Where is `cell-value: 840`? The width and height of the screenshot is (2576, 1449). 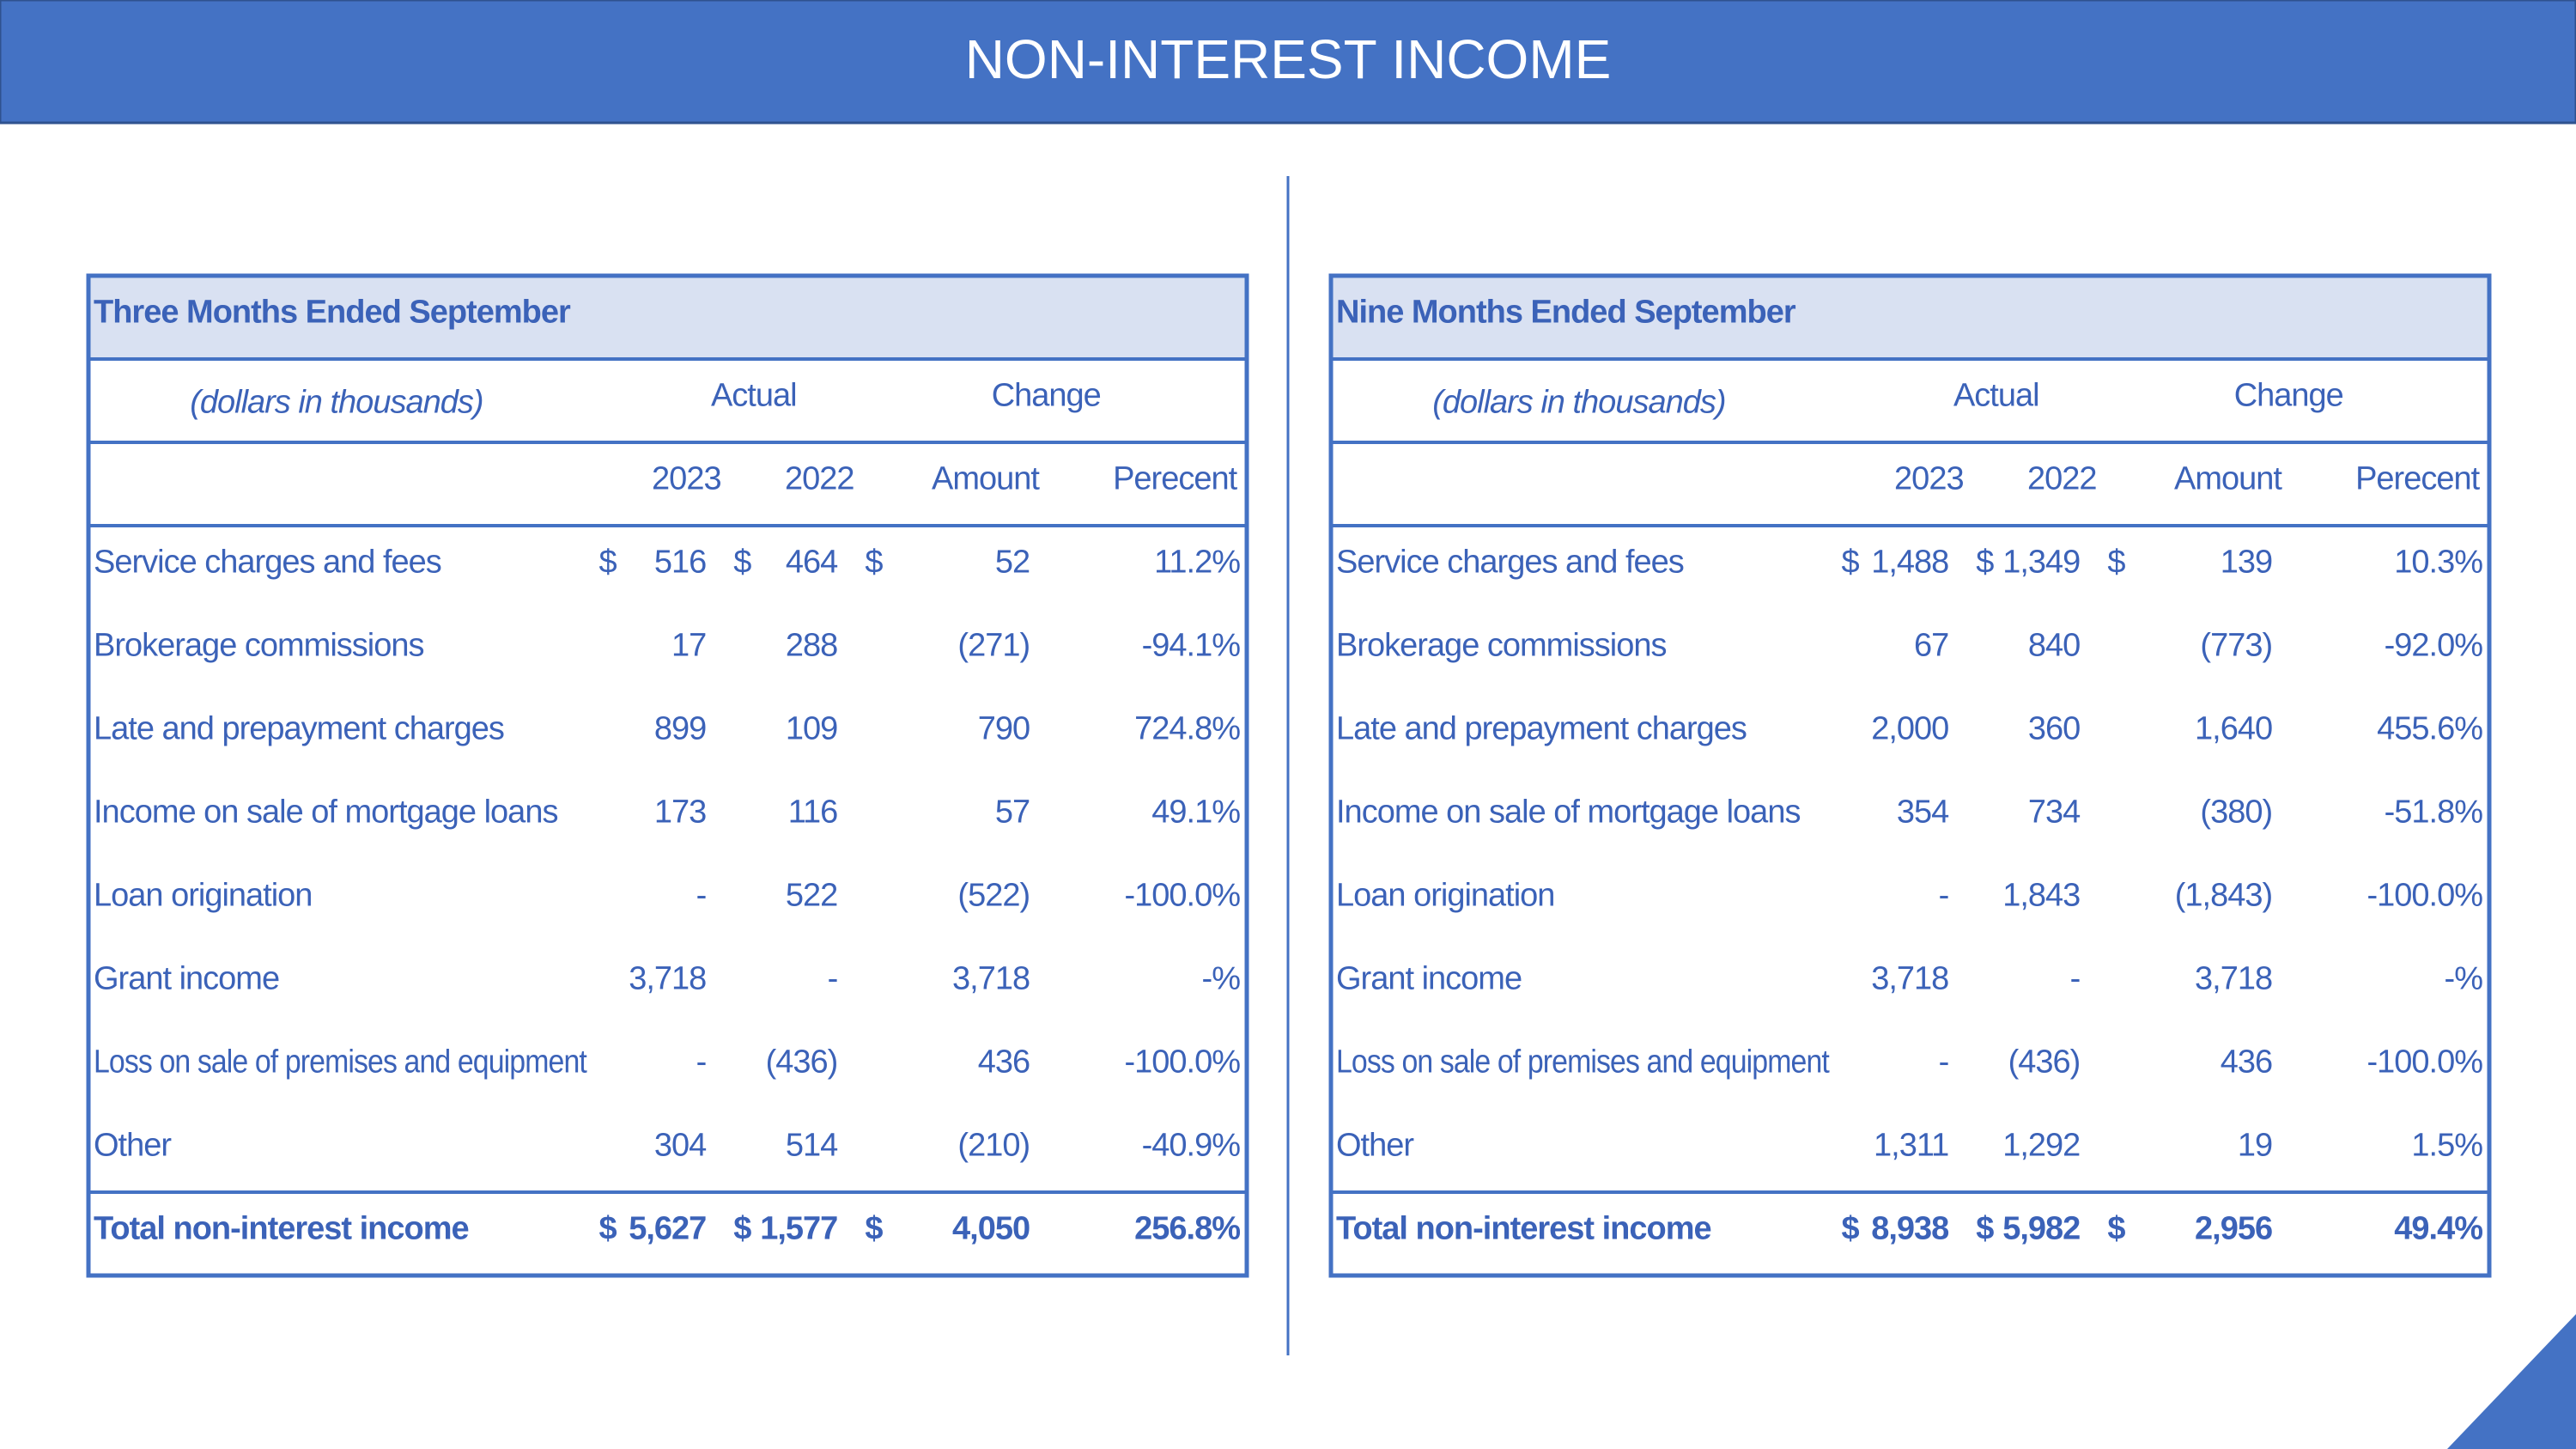 cell-value: 840 is located at coordinates (2054, 646).